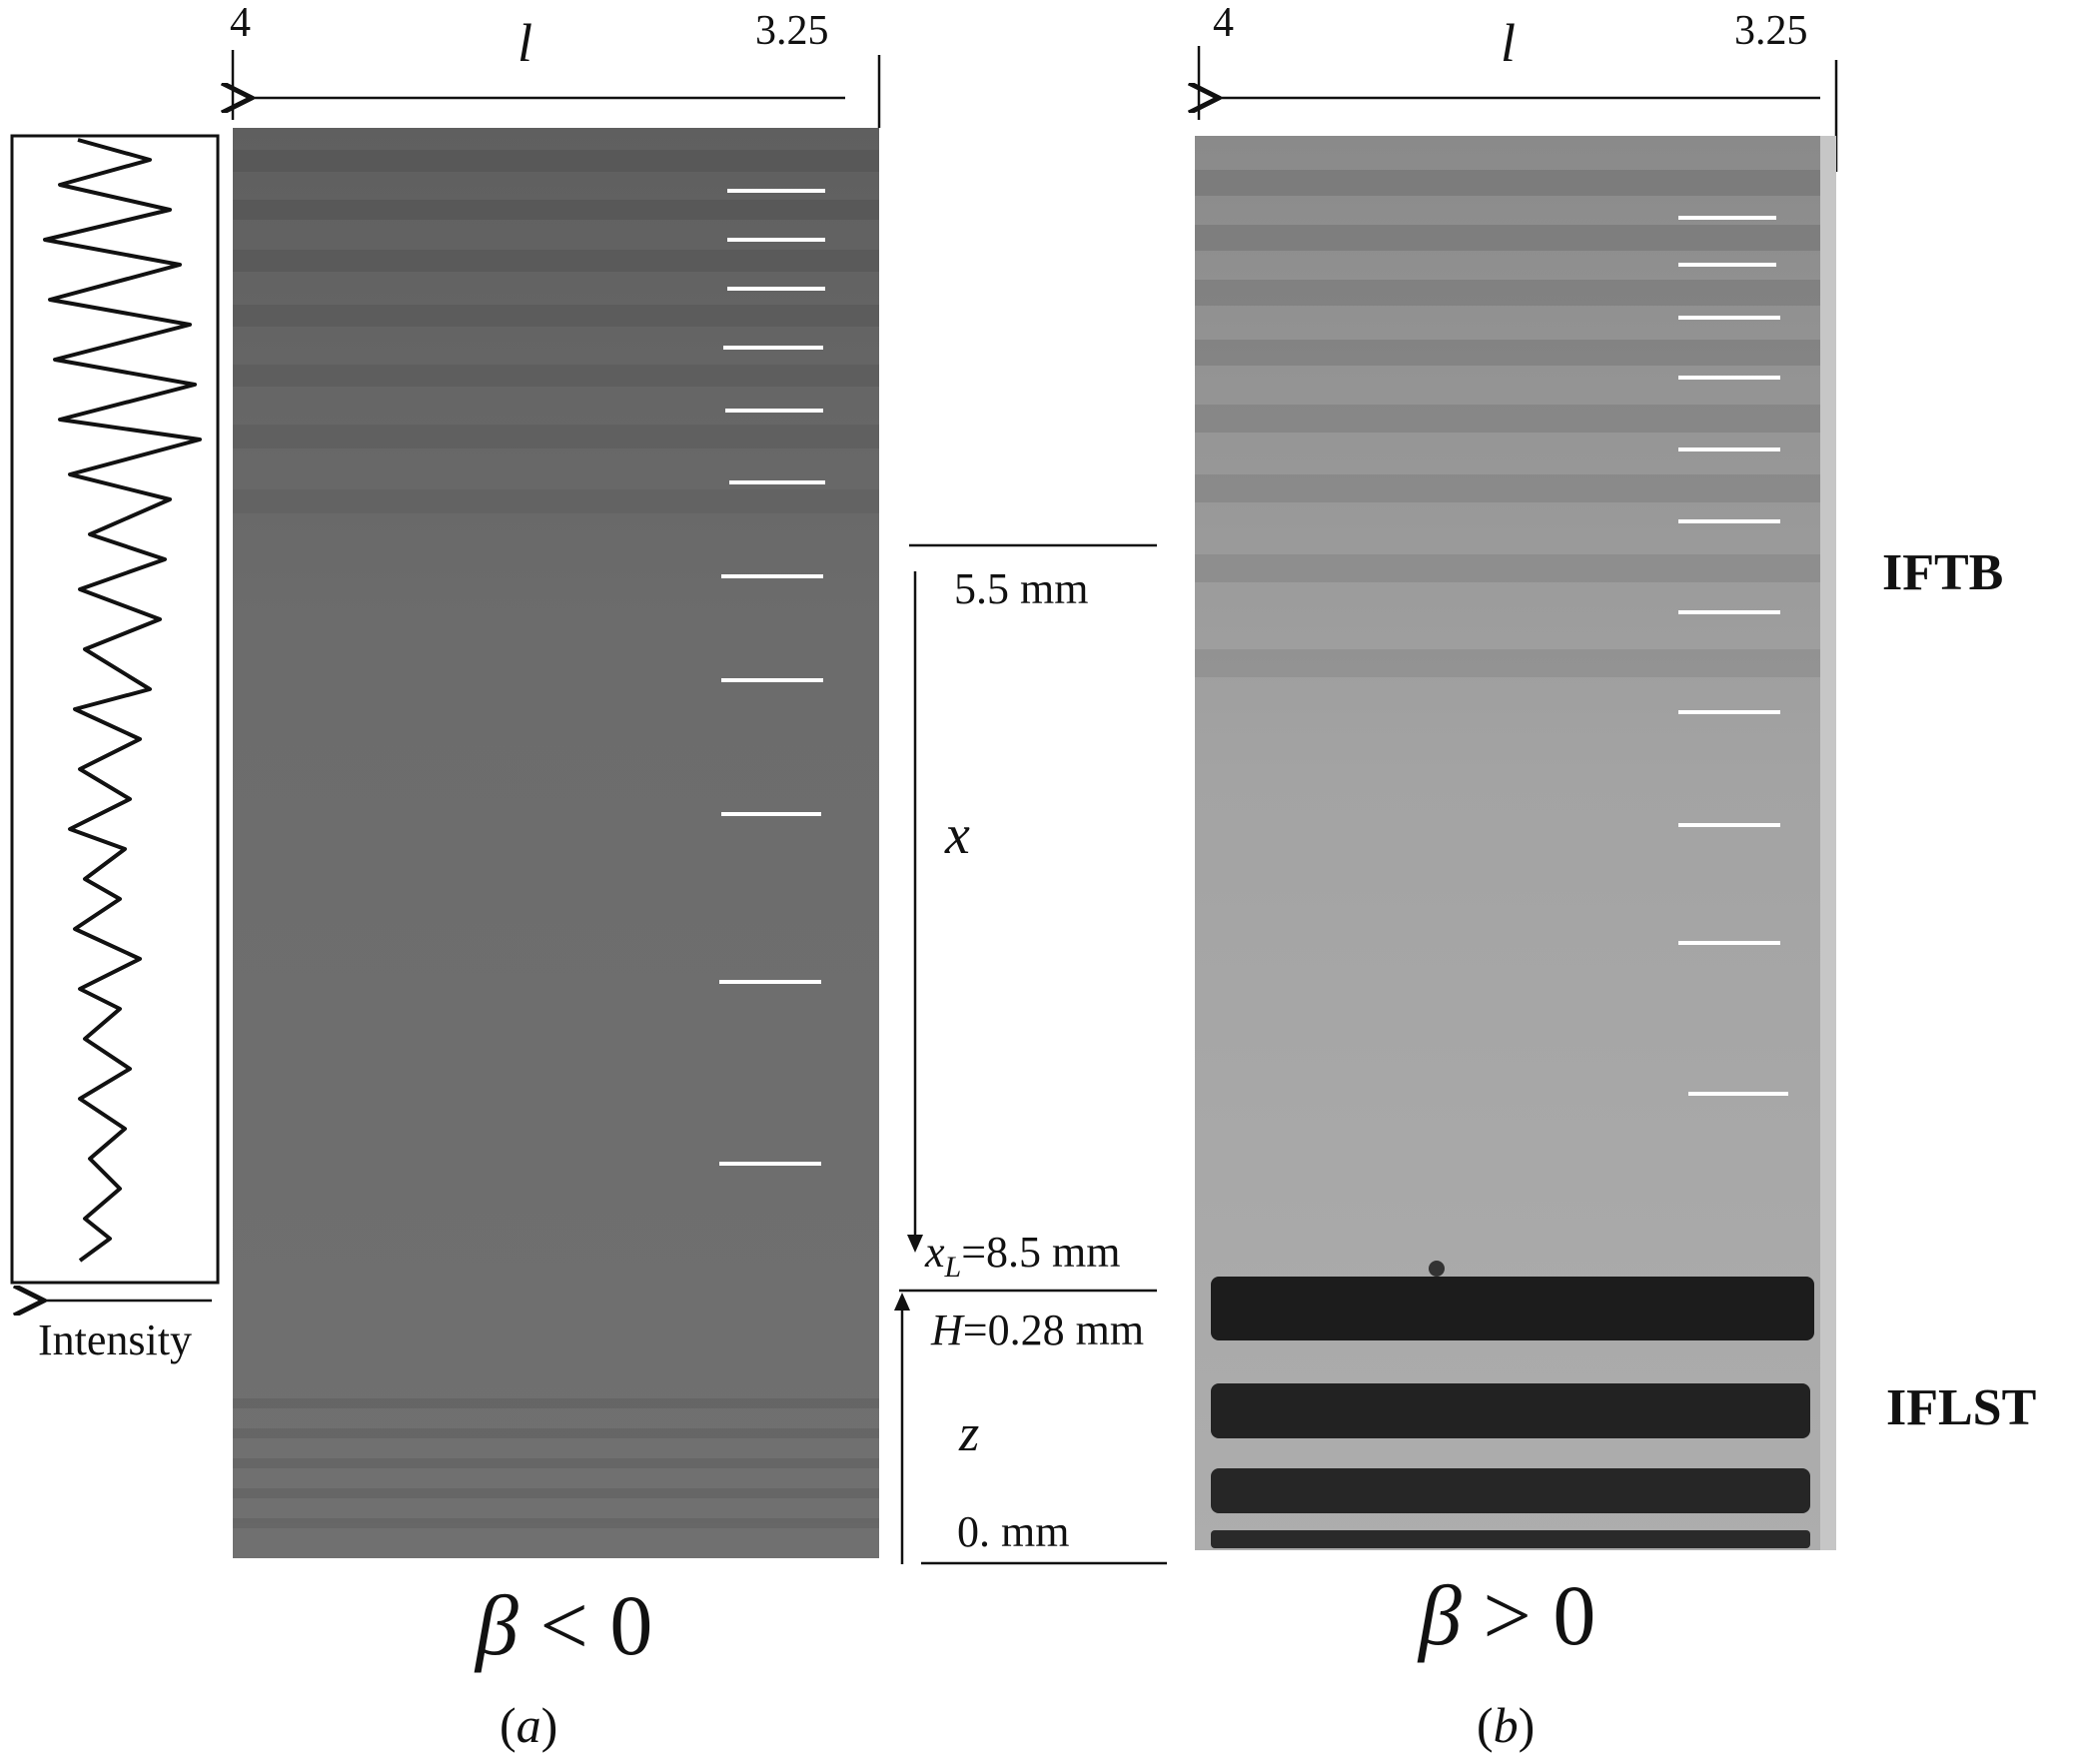 This screenshot has height=1764, width=2074. What do you see at coordinates (970, 1433) in the screenshot?
I see `mark-z-label: z` at bounding box center [970, 1433].